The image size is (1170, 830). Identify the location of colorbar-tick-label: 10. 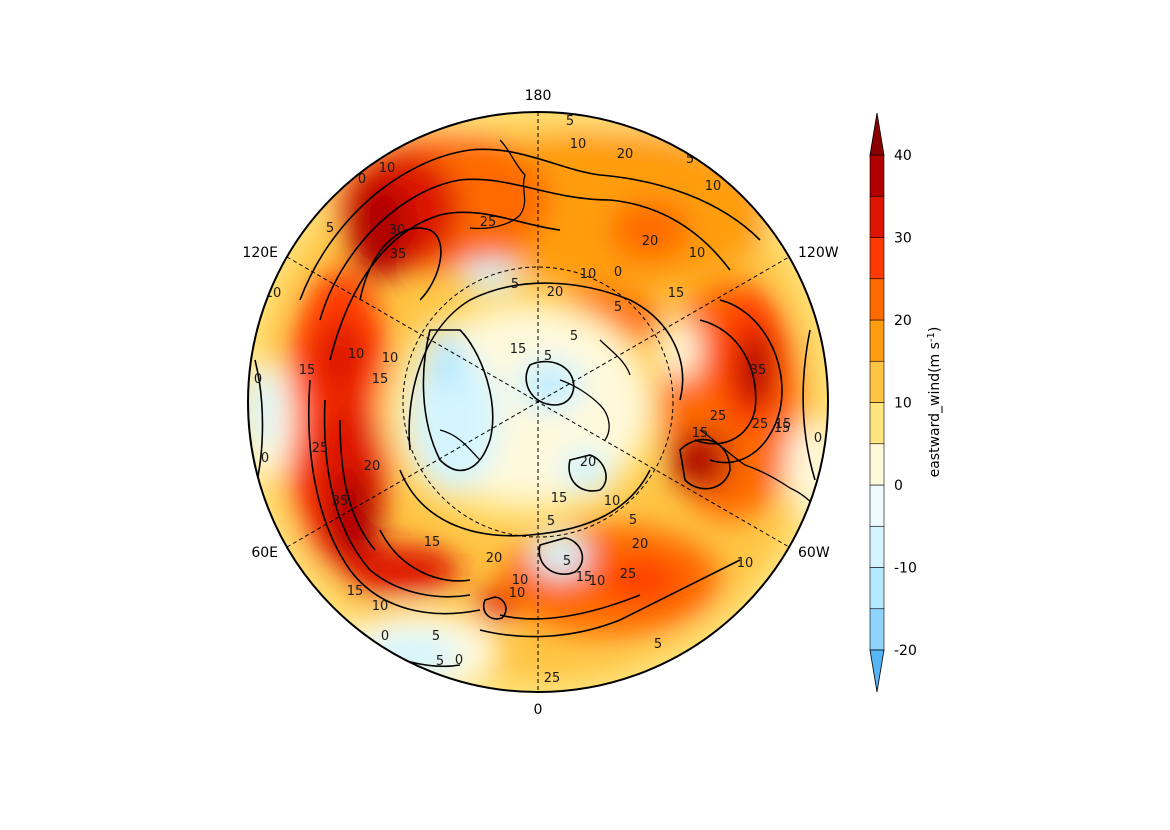
(903, 404).